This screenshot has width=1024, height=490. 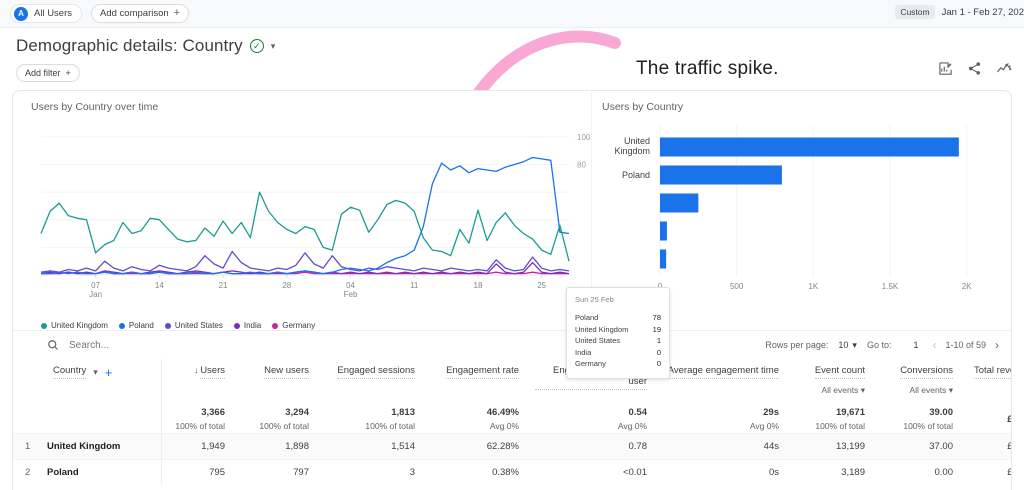 I want to click on tooltip-date: Sun 25 Feb, so click(x=594, y=299).